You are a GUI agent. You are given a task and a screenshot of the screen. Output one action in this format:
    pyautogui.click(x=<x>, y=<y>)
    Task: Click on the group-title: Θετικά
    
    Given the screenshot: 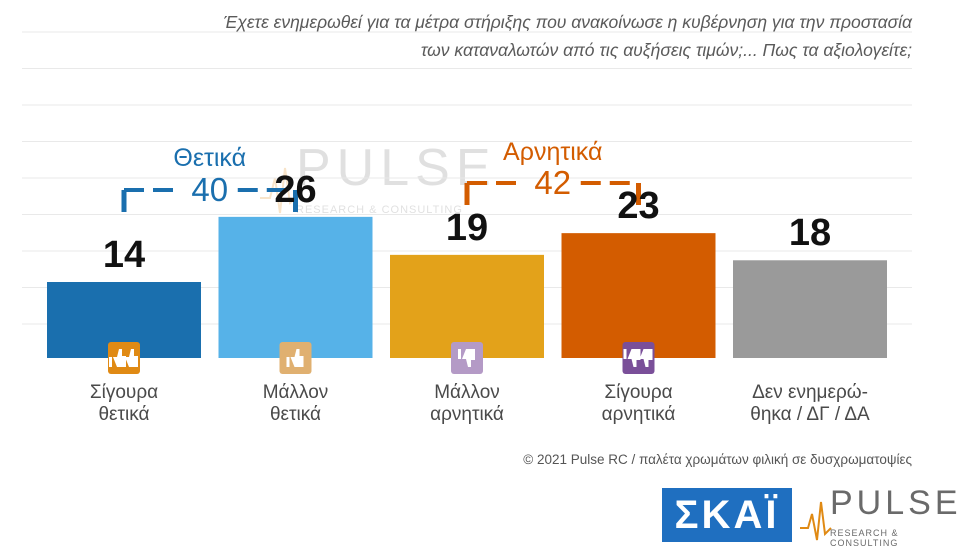 What is the action you would take?
    pyautogui.click(x=210, y=158)
    